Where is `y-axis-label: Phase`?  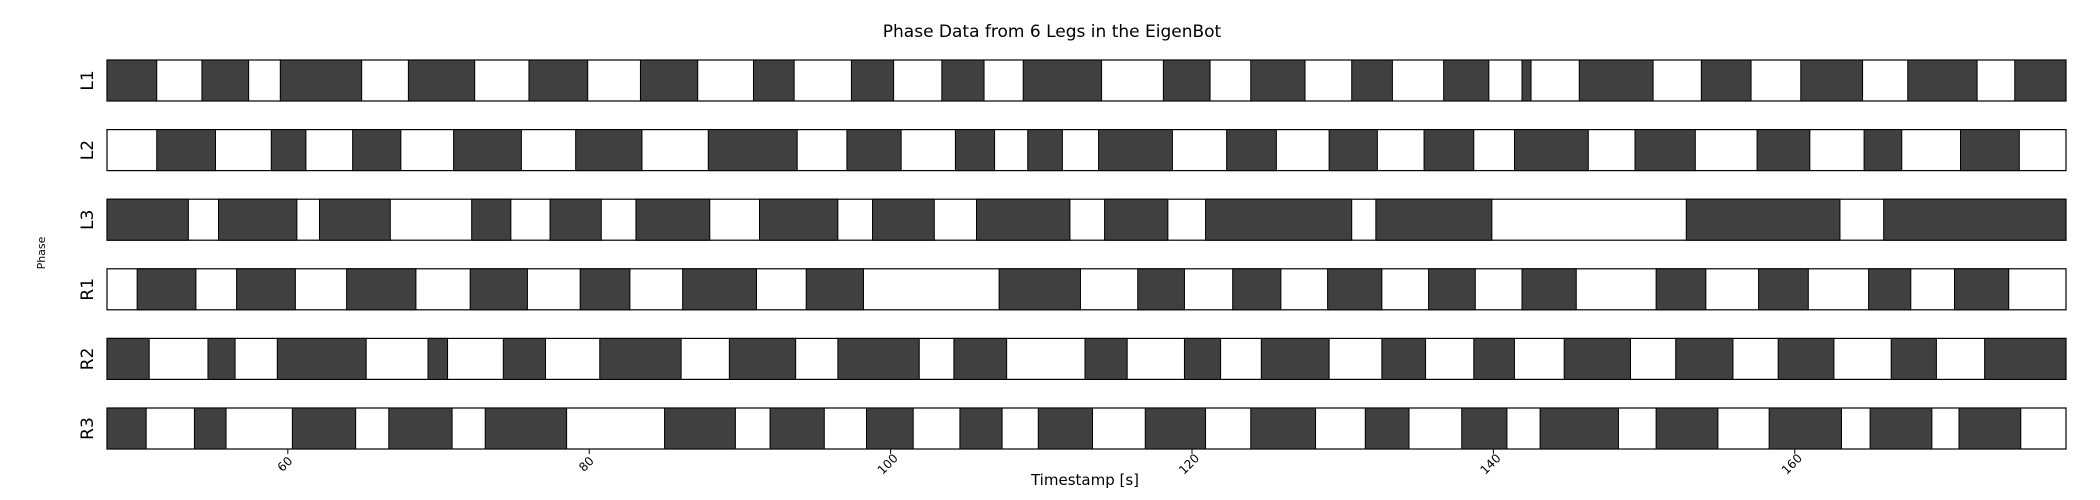
y-axis-label: Phase is located at coordinates (41, 252).